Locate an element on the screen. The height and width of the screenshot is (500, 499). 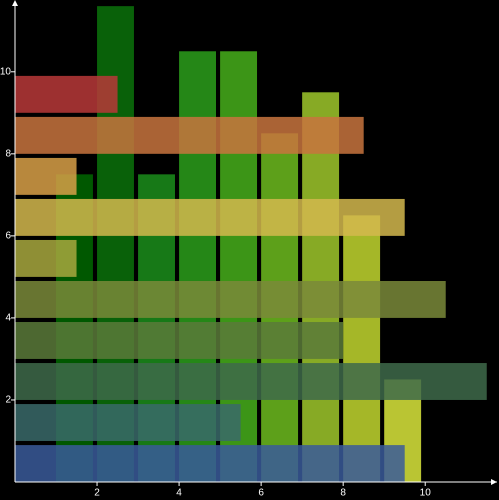
y-tick-label: 2 is located at coordinates (8, 400).